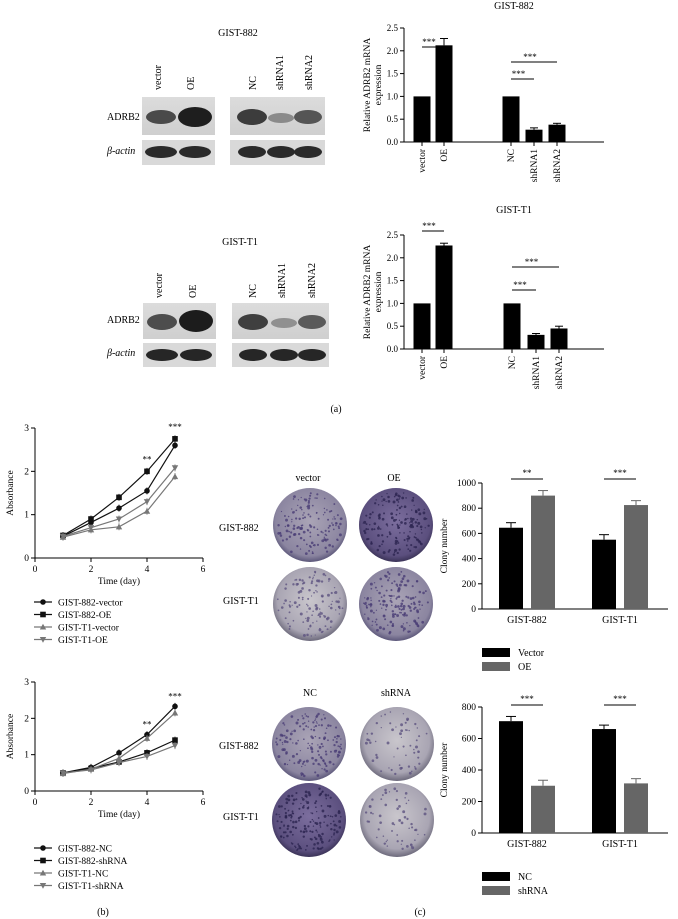 This screenshot has width=678, height=919. What do you see at coordinates (469, 740) in the screenshot?
I see `y-tick-label: 600` at bounding box center [469, 740].